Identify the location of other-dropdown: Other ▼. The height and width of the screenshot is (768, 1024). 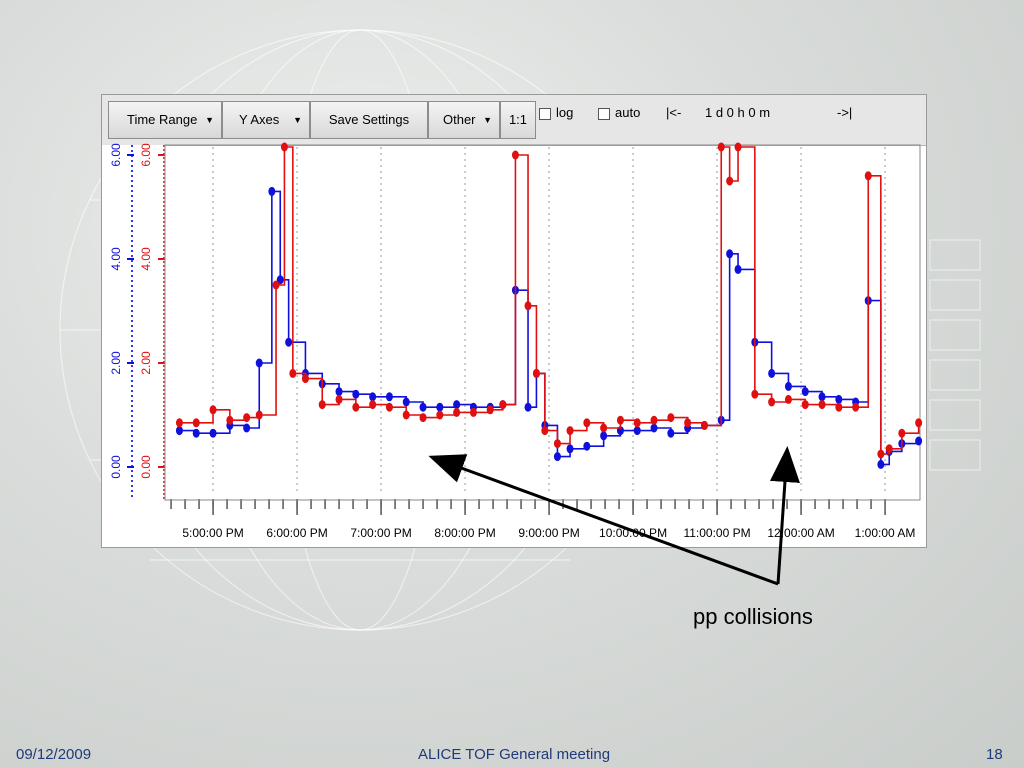
(464, 120).